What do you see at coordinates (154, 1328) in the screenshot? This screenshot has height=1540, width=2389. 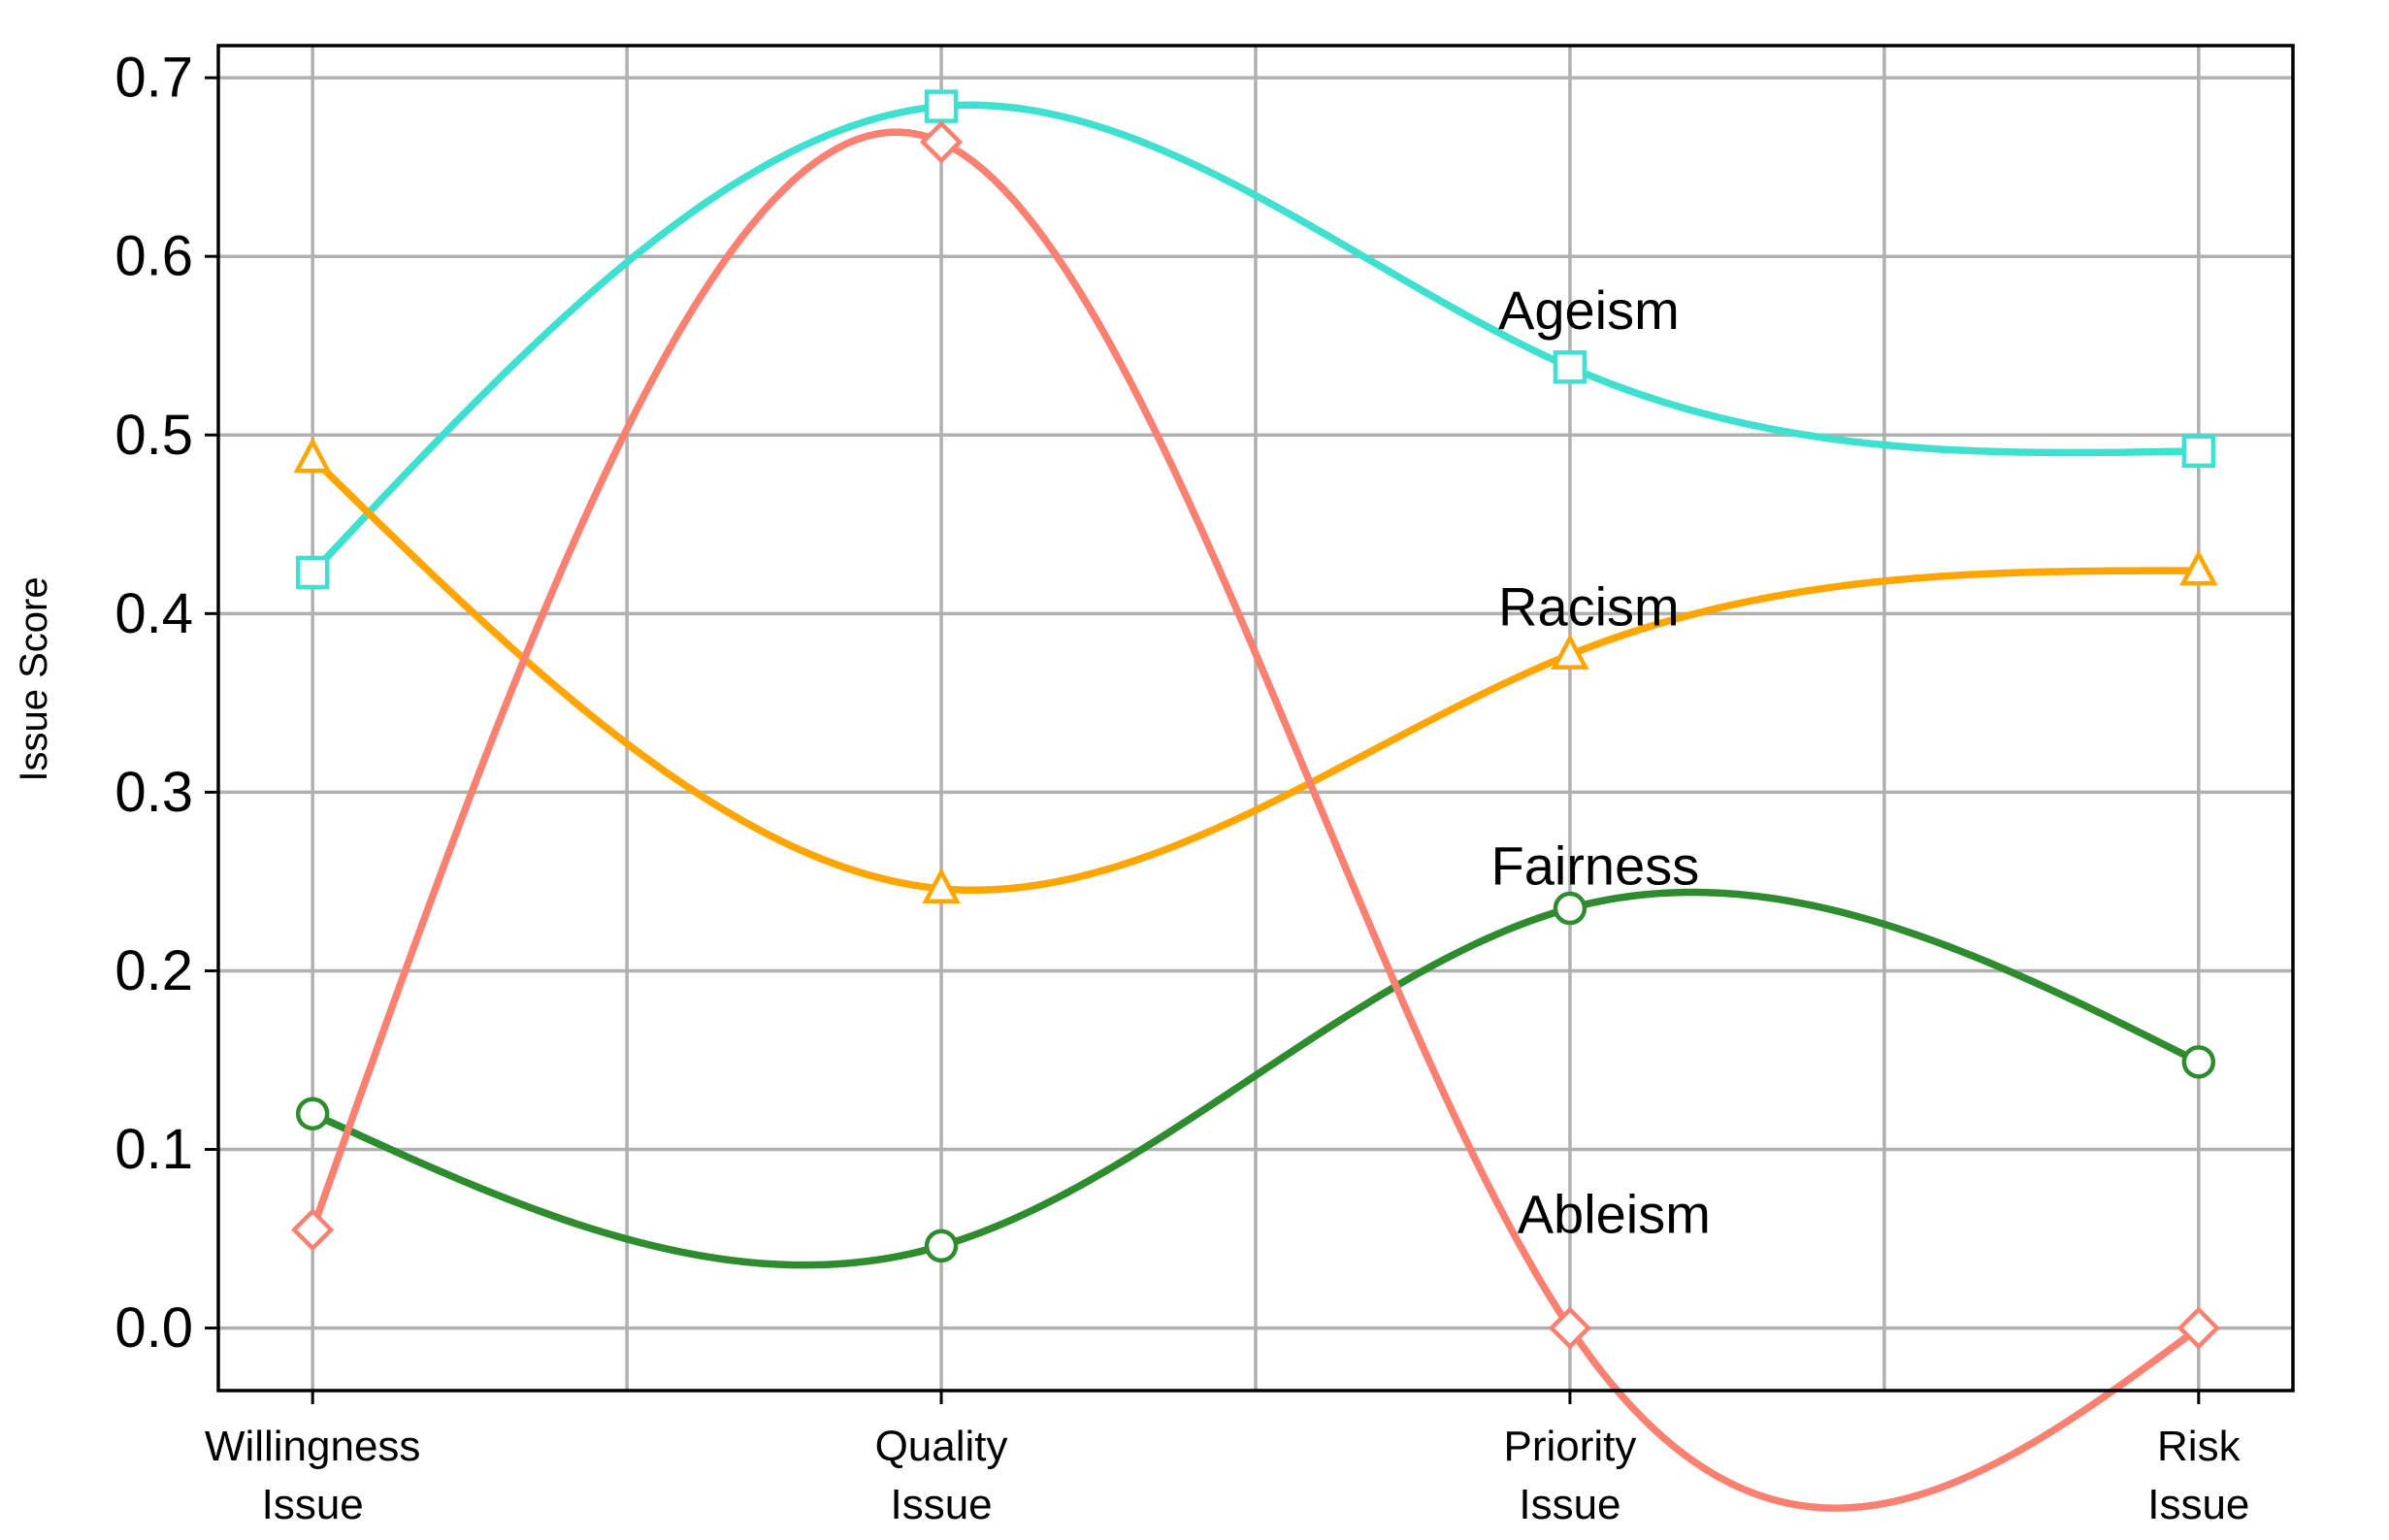 I see `y-tick-label: 0.0` at bounding box center [154, 1328].